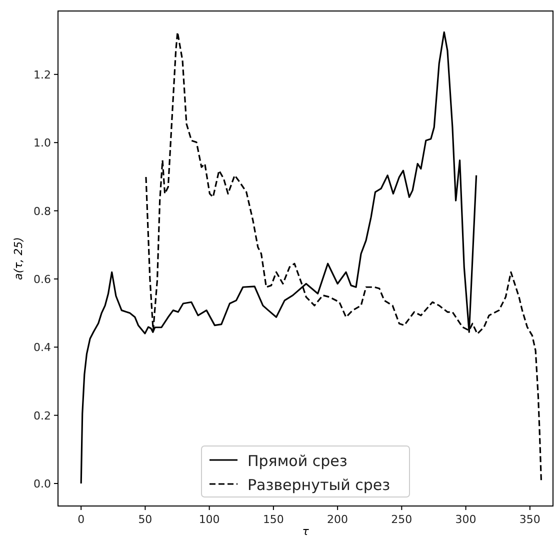 The height and width of the screenshot is (538, 556). I want to click on y-tick-label: 1.2, so click(42, 75).